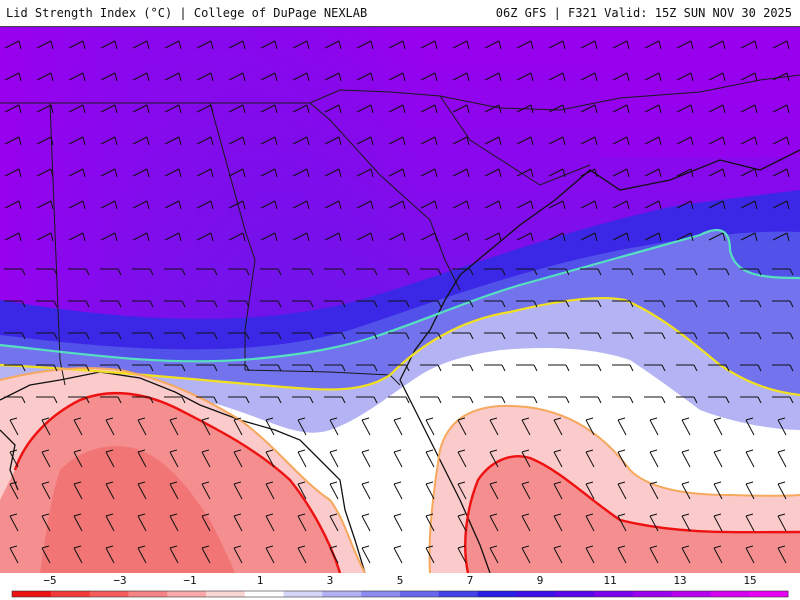 Image resolution: width=800 pixels, height=600 pixels. I want to click on legend-tick-label: 13, so click(679, 580).